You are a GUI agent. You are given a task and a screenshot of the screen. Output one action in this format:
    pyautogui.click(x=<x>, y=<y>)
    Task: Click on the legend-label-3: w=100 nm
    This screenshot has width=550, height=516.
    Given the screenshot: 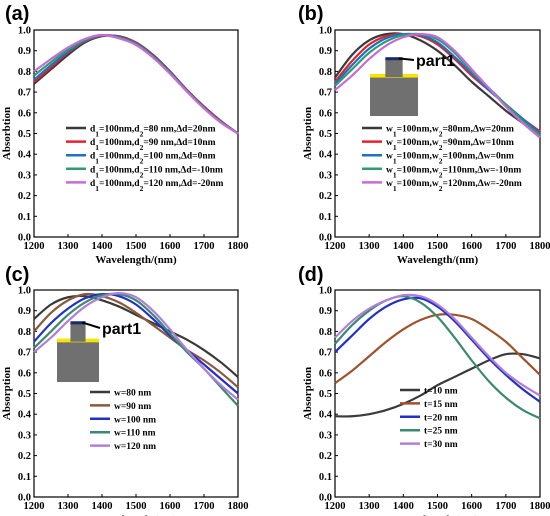 What is the action you would take?
    pyautogui.click(x=135, y=420)
    